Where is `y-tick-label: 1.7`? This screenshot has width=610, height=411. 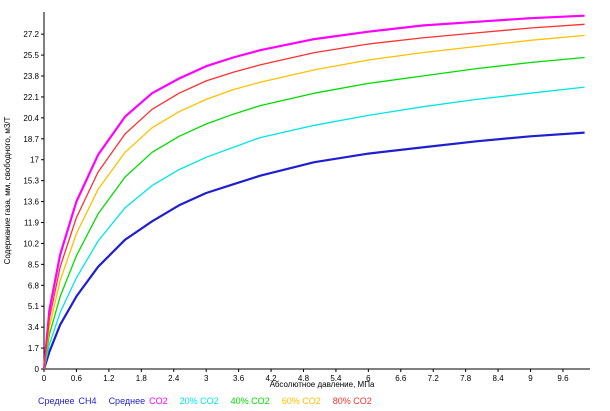
y-tick-label: 1.7 is located at coordinates (34, 348).